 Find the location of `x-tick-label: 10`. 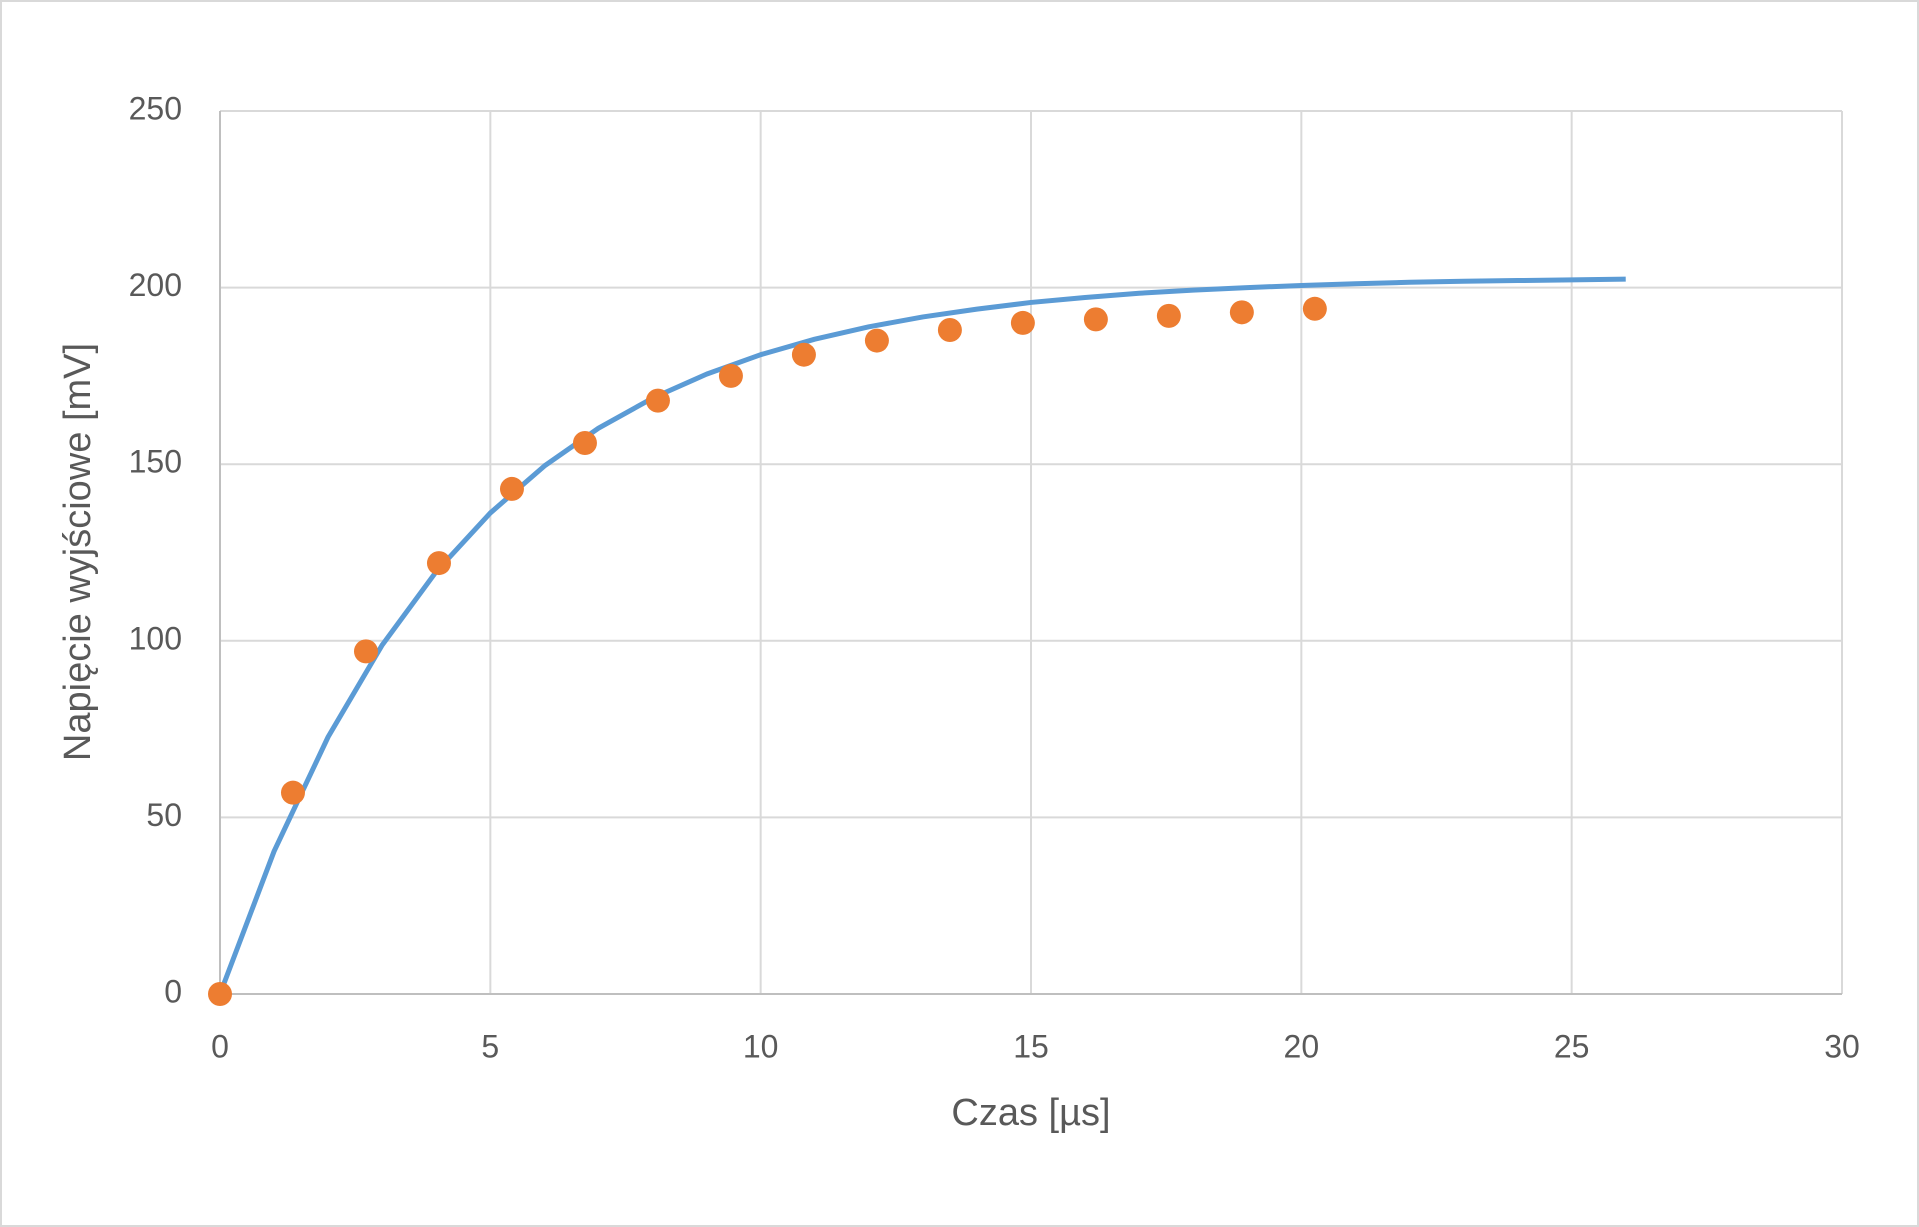

x-tick-label: 10 is located at coordinates (761, 1046).